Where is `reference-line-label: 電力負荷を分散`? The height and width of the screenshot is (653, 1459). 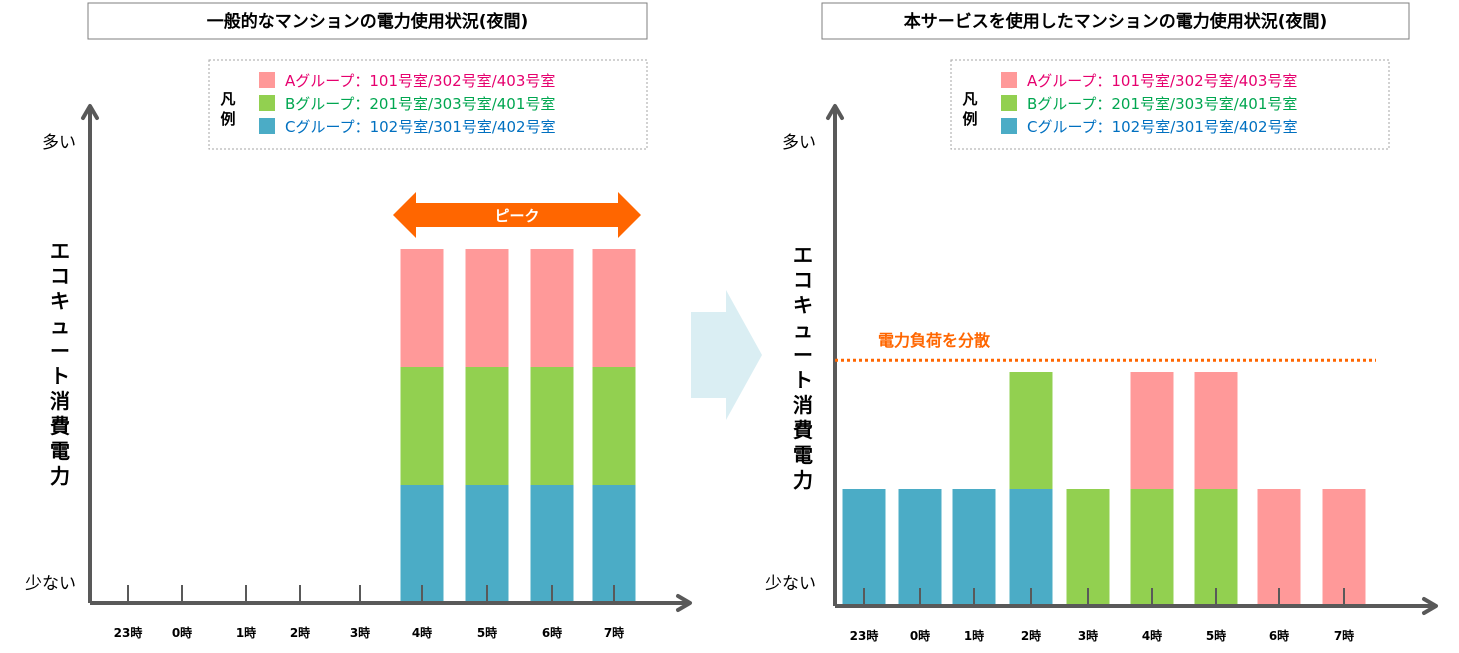 reference-line-label: 電力負荷を分散 is located at coordinates (934, 340).